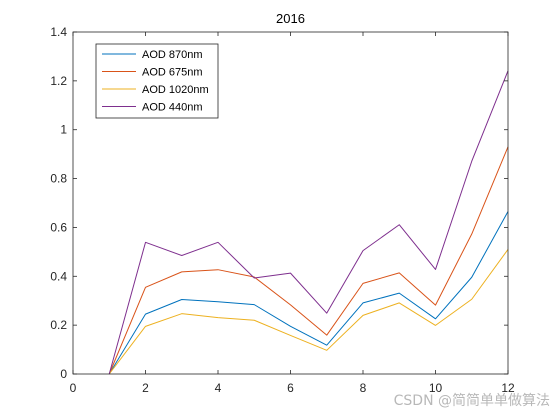 Image resolution: width=560 pixels, height=420 pixels. What do you see at coordinates (58, 81) in the screenshot?
I see `y-tick-label: 1.2` at bounding box center [58, 81].